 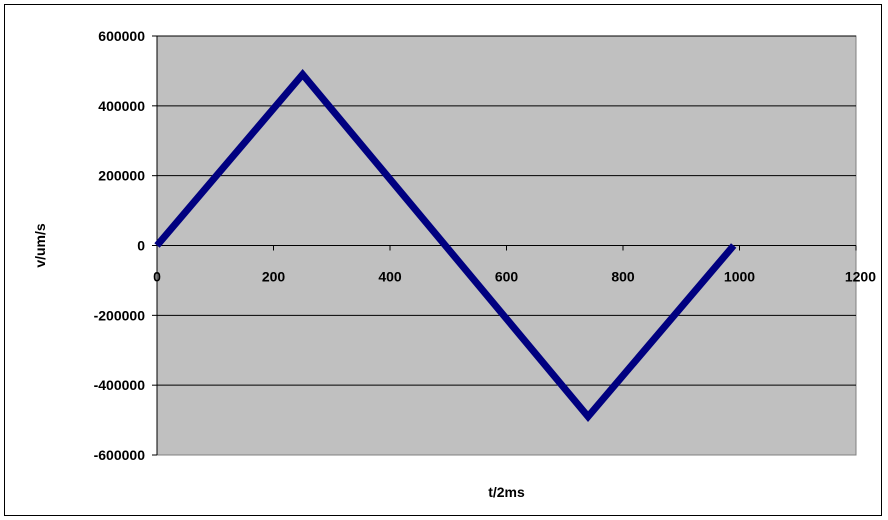 I want to click on y-tick-label: -200000, so click(x=120, y=315).